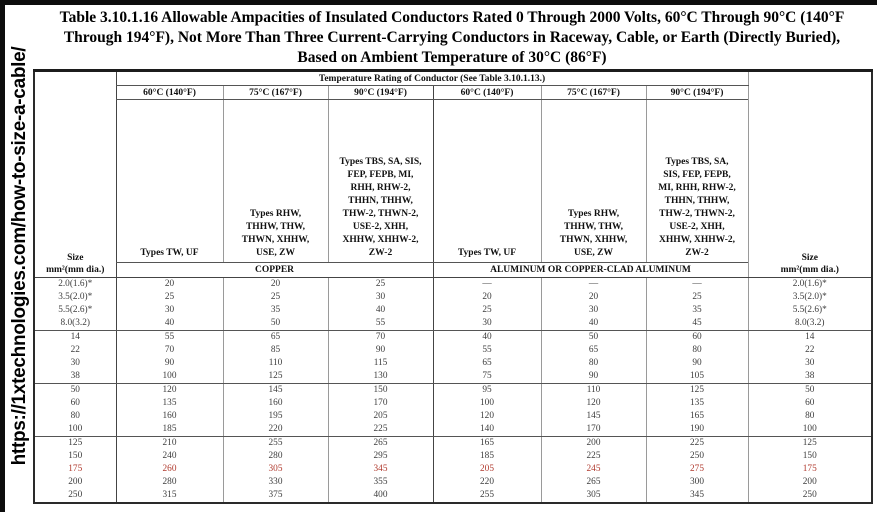 The image size is (877, 512). I want to click on size-header-left-line1: Size, so click(75, 258).